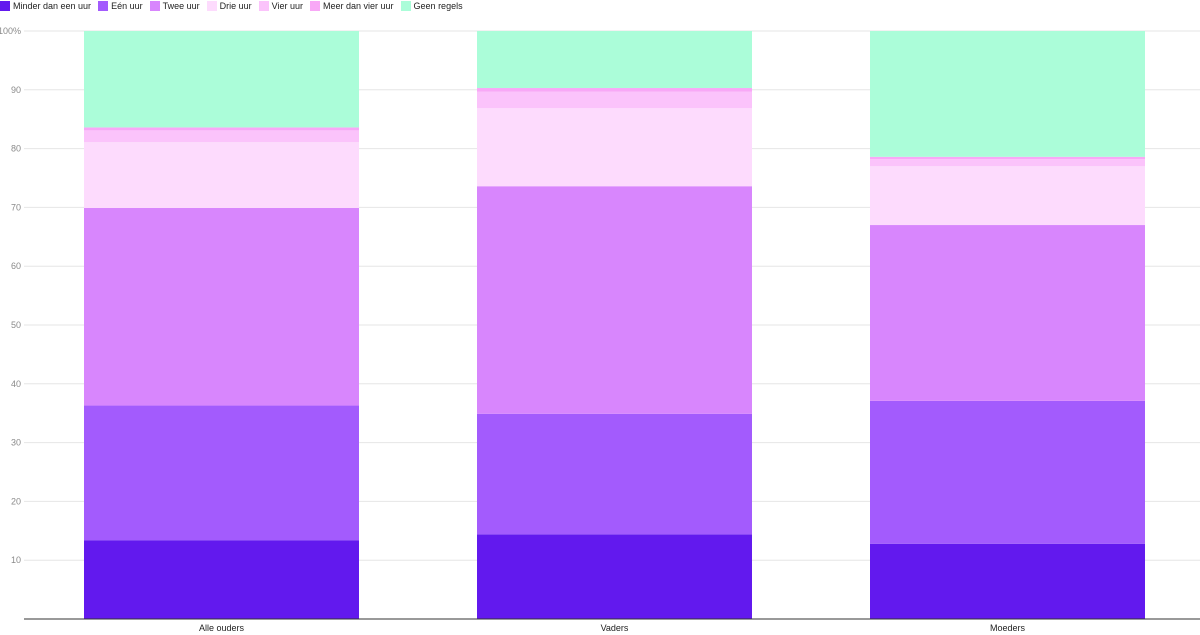 The image size is (1200, 635). I want to click on legend-item: Vier uur, so click(280, 6).